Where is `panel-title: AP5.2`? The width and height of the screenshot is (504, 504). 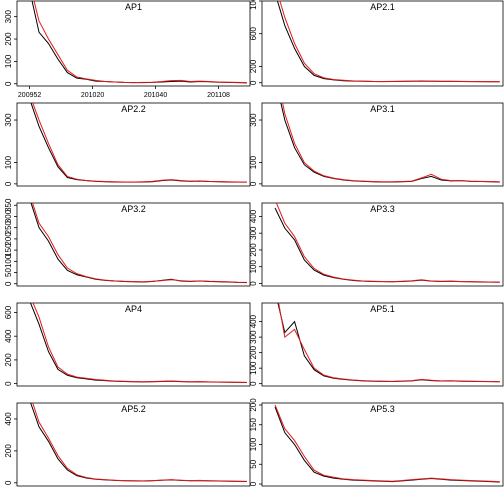
panel-title: AP5.2 is located at coordinates (133, 409).